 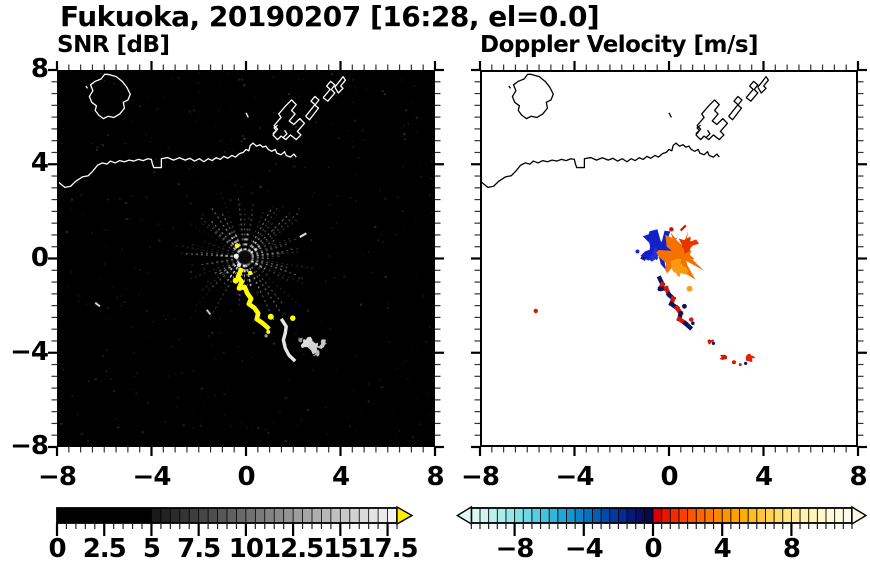 What do you see at coordinates (791, 549) in the screenshot?
I see `doppler-colorbar-label: 8` at bounding box center [791, 549].